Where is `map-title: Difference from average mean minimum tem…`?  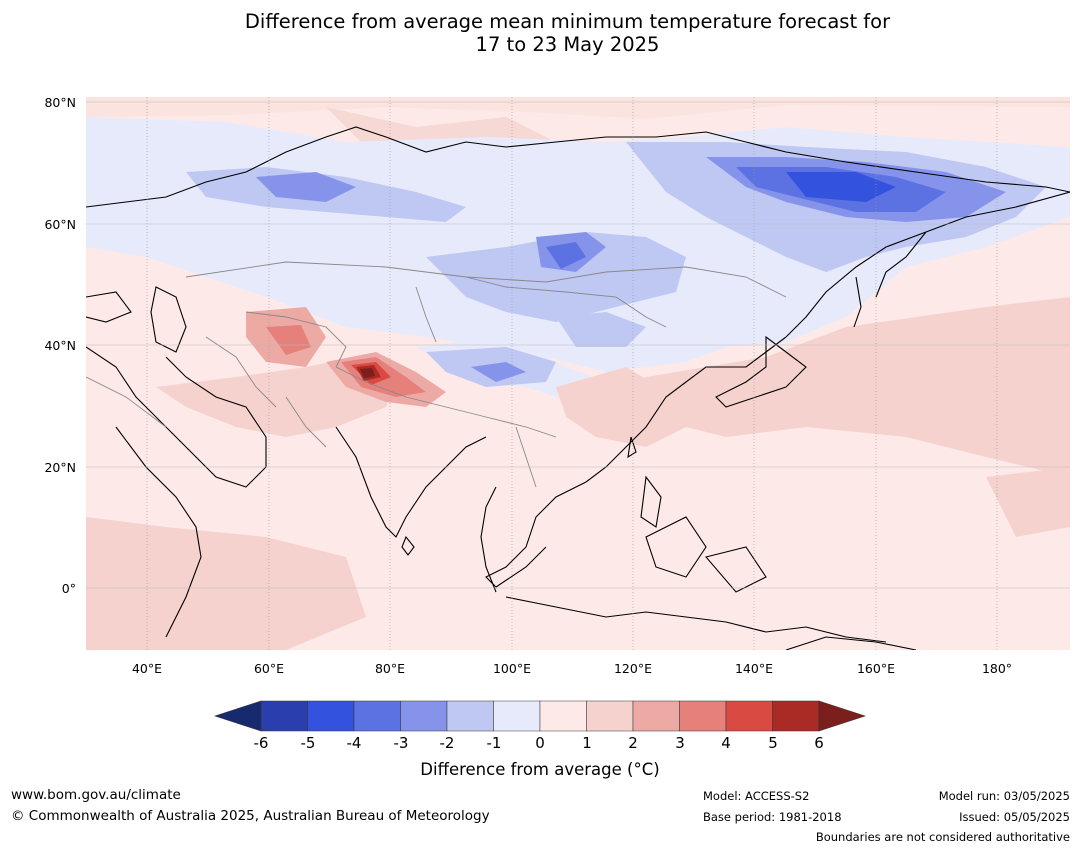
map-title: Difference from average mean minimum tem… is located at coordinates (540, 33).